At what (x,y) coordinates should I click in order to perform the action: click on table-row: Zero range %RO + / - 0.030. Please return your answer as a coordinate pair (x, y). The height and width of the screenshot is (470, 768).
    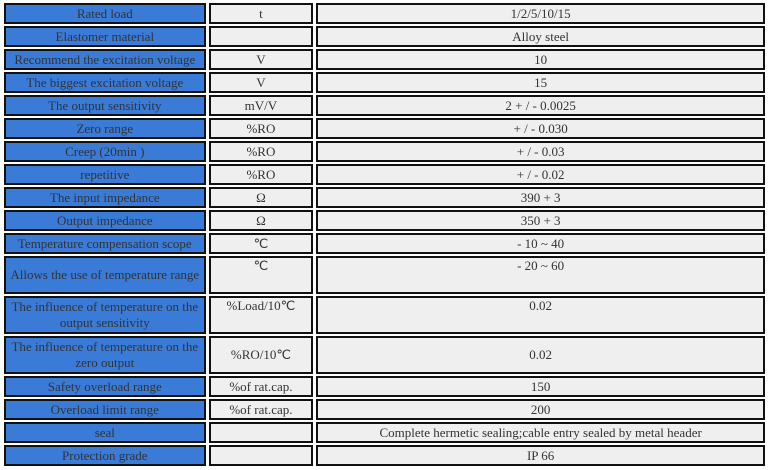
    Looking at the image, I should click on (384, 128).